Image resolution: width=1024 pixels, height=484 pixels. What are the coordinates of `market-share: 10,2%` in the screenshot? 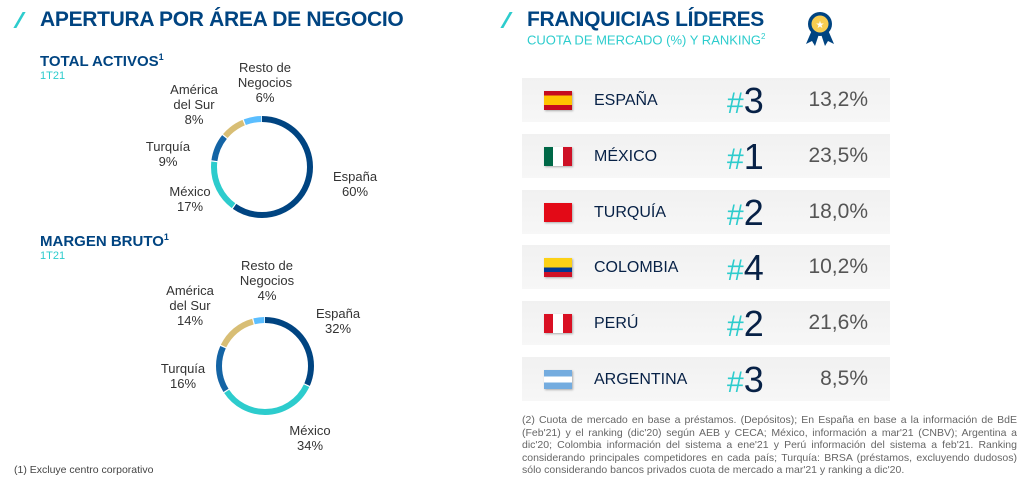 It's located at (838, 267).